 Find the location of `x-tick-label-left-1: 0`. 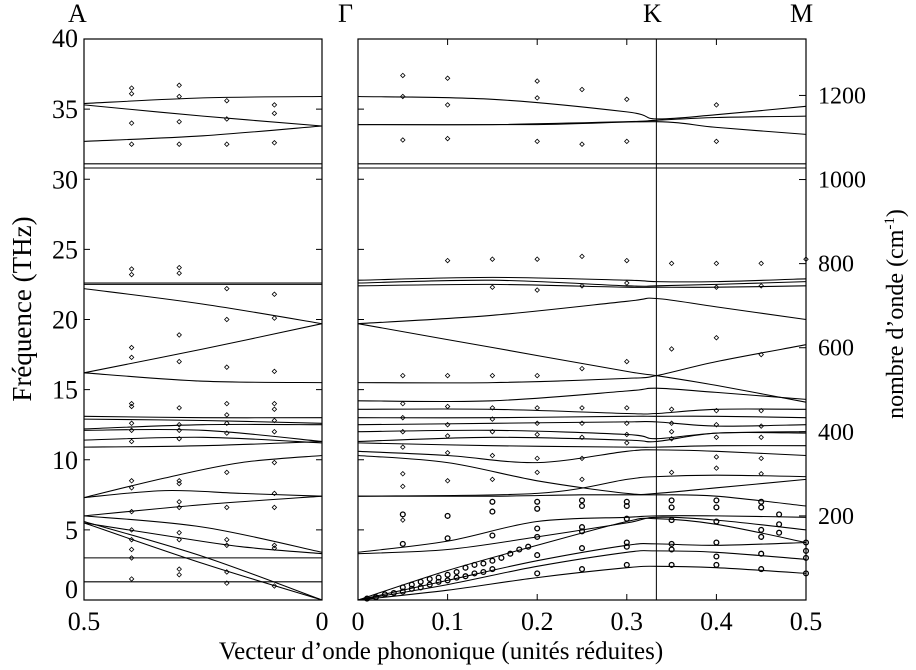

x-tick-label-left-1: 0 is located at coordinates (322, 621).